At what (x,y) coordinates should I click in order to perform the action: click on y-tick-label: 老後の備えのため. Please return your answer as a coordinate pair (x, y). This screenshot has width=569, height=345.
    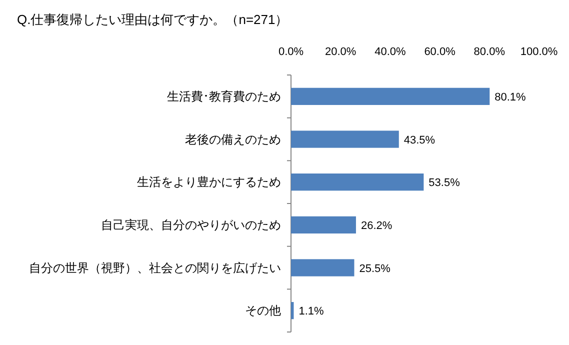
    Looking at the image, I should click on (233, 139).